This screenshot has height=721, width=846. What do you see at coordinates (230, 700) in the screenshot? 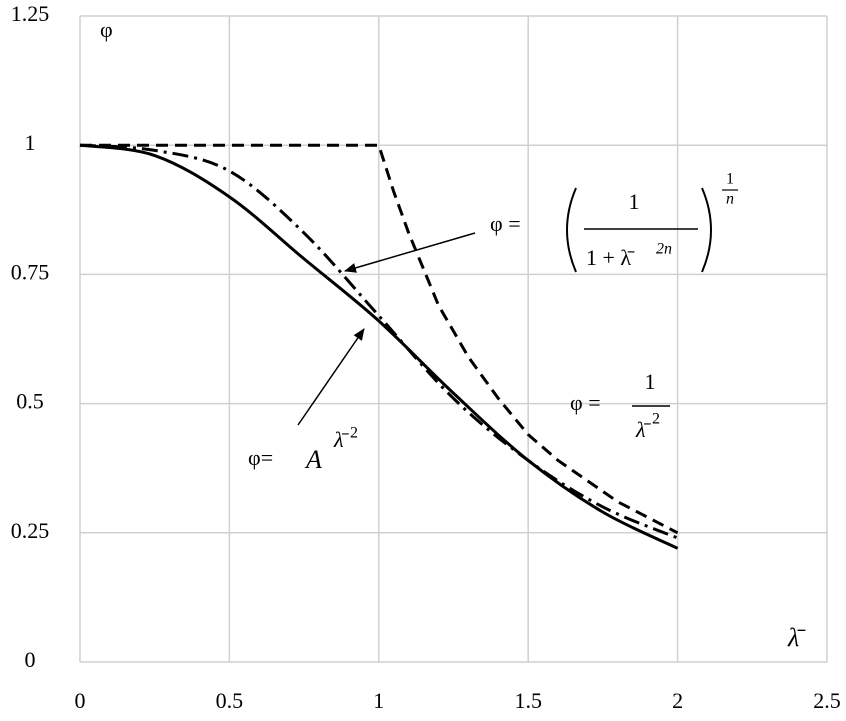
I see `x-tick-label: 0.5` at bounding box center [230, 700].